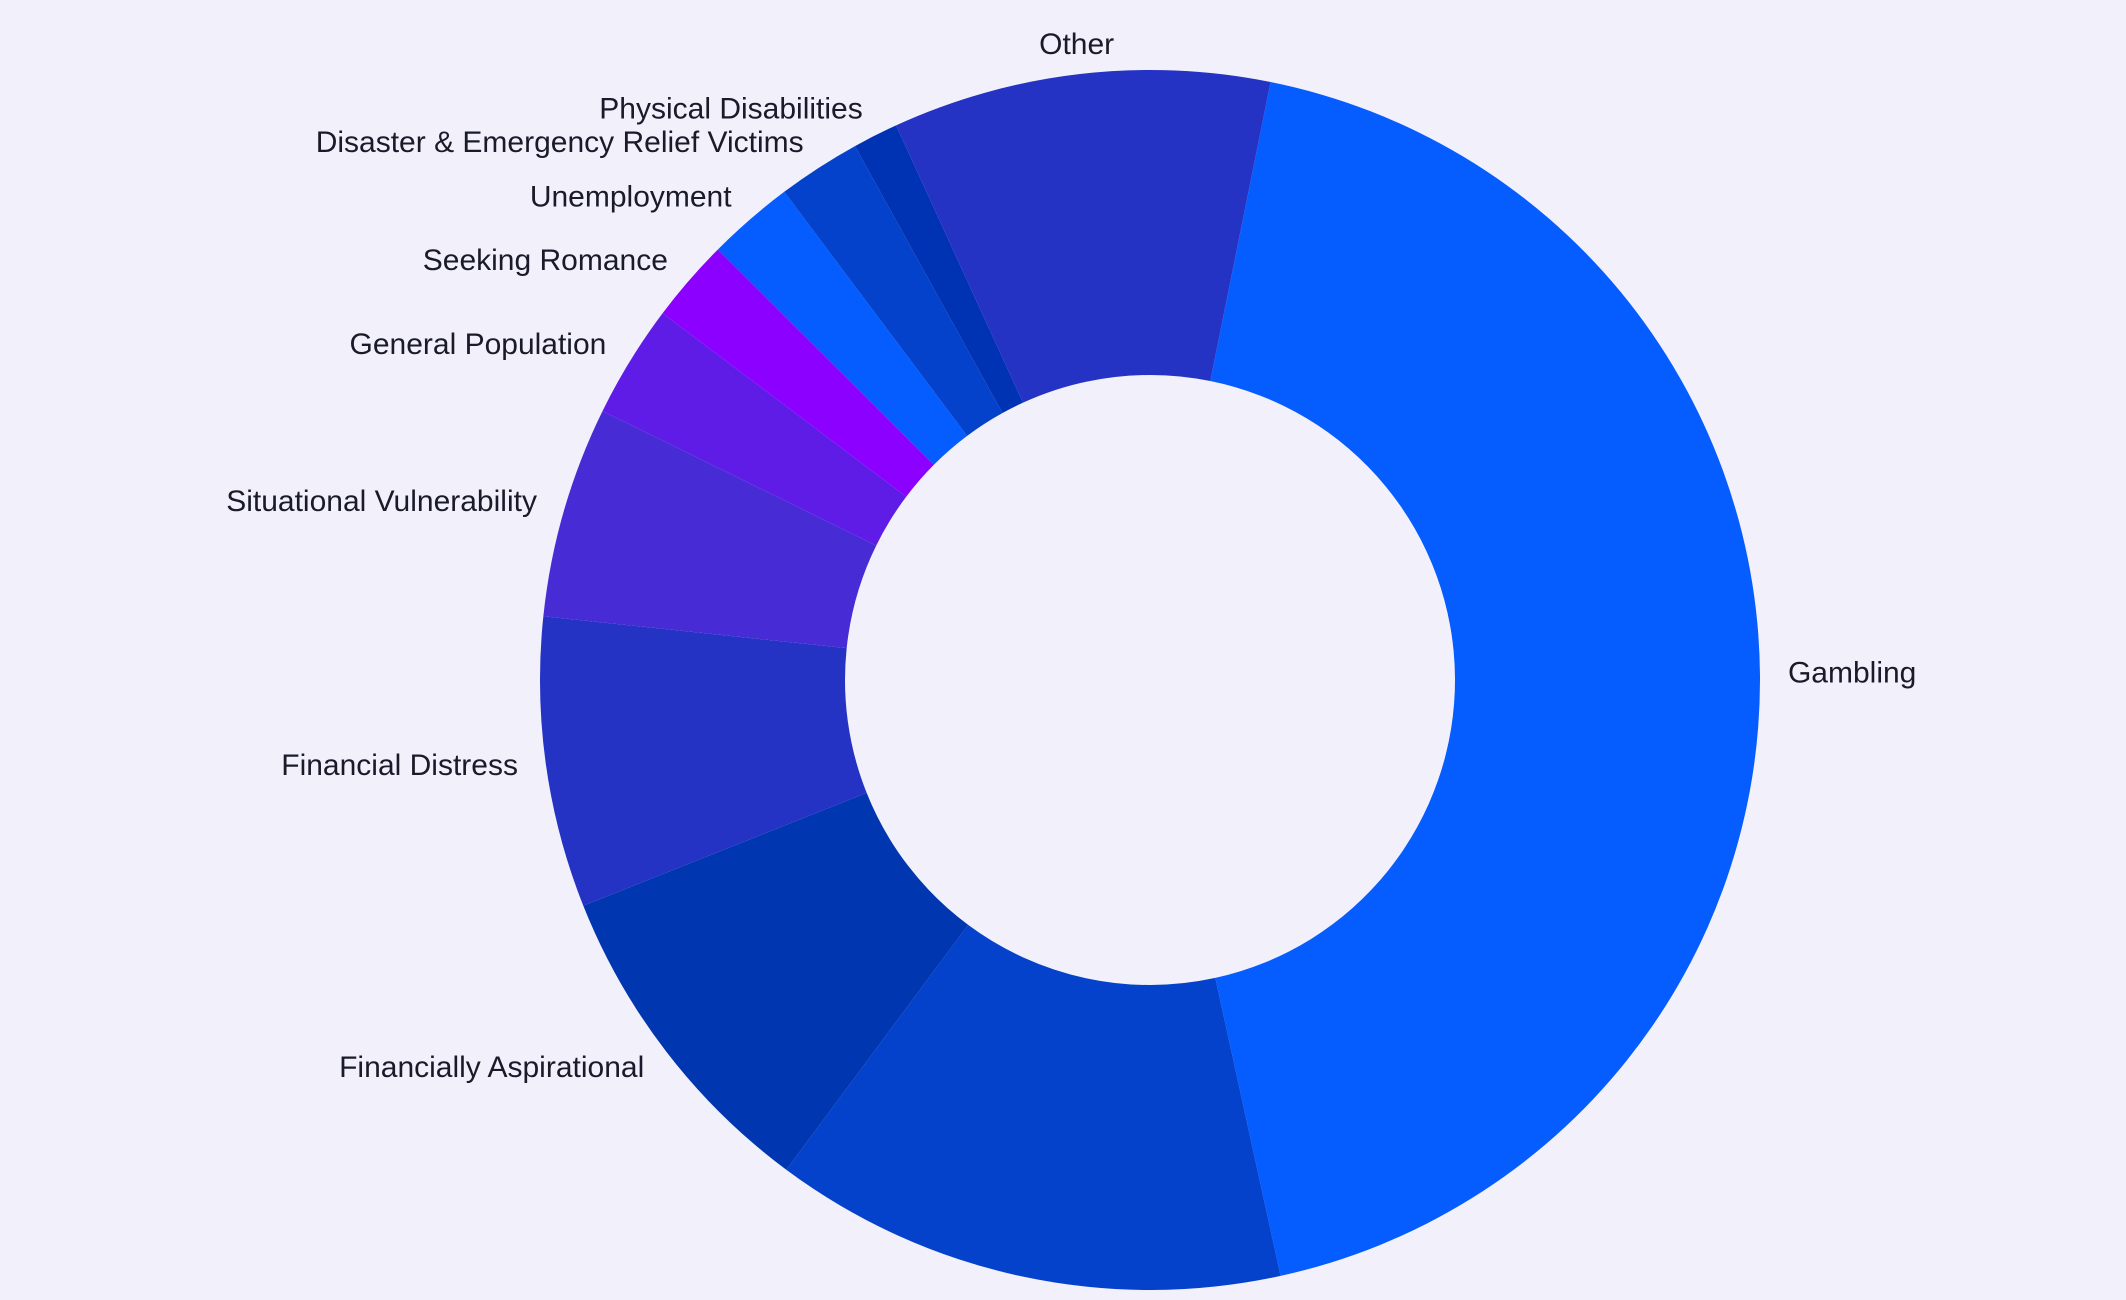 The height and width of the screenshot is (1300, 2126). Describe the element at coordinates (381, 501) in the screenshot. I see `label-situational-vulnerability: Situational Vulnerability` at that location.